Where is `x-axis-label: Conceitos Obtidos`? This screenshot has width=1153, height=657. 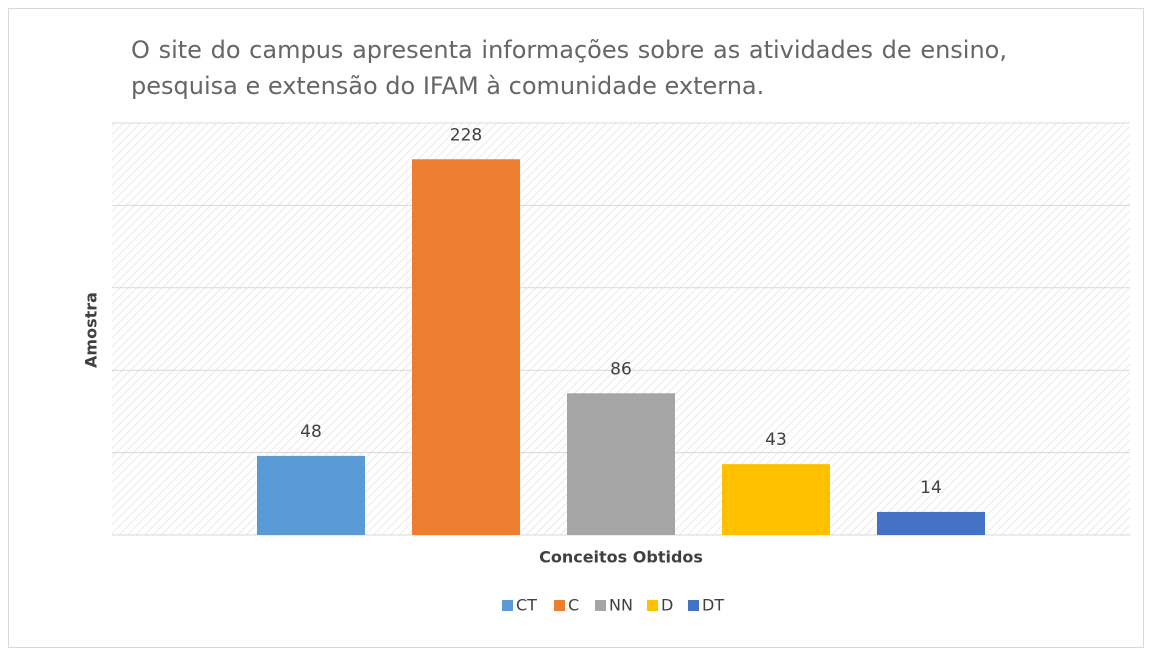
x-axis-label: Conceitos Obtidos is located at coordinates (621, 557).